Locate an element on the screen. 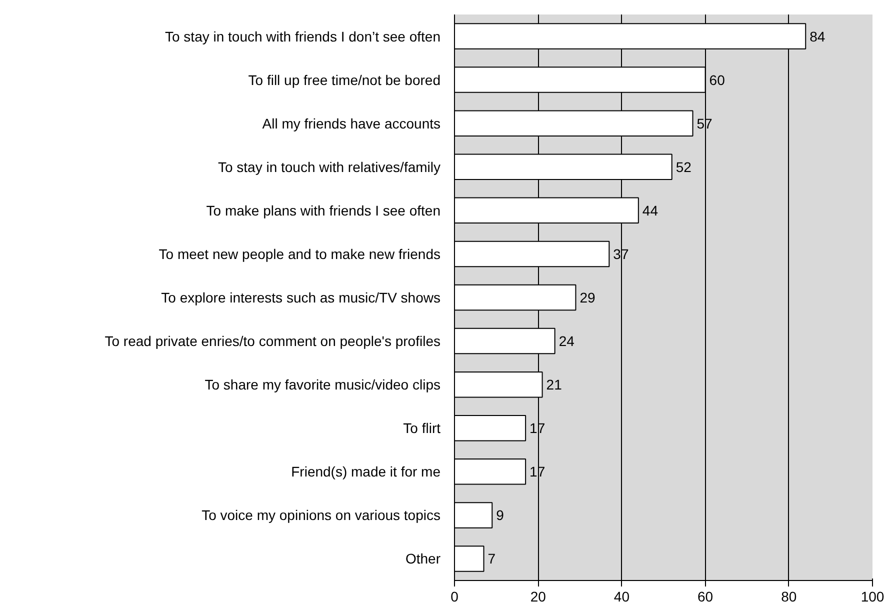  x-tick-label: 60 is located at coordinates (706, 596).